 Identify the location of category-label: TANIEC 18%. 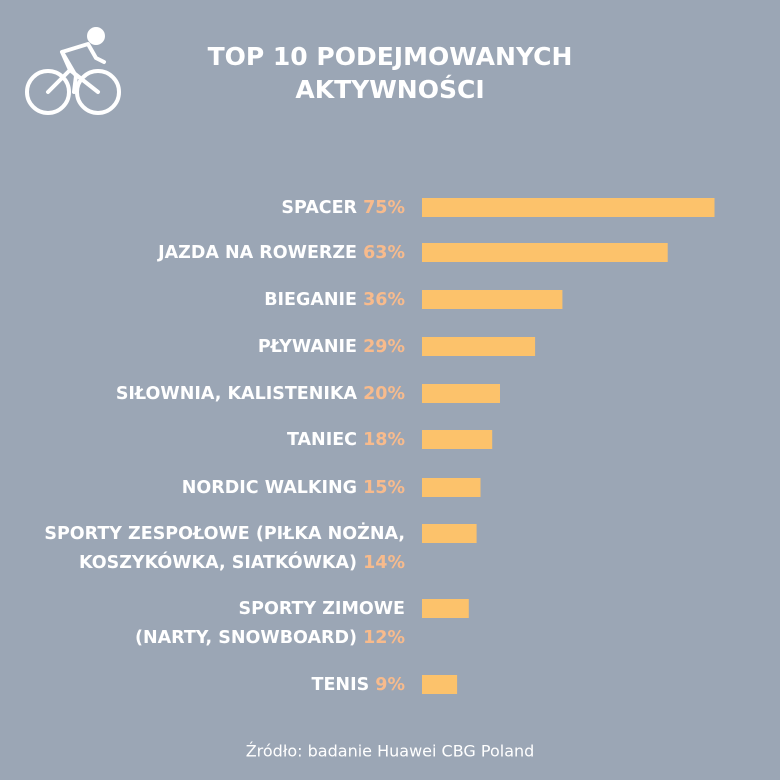
(346, 440).